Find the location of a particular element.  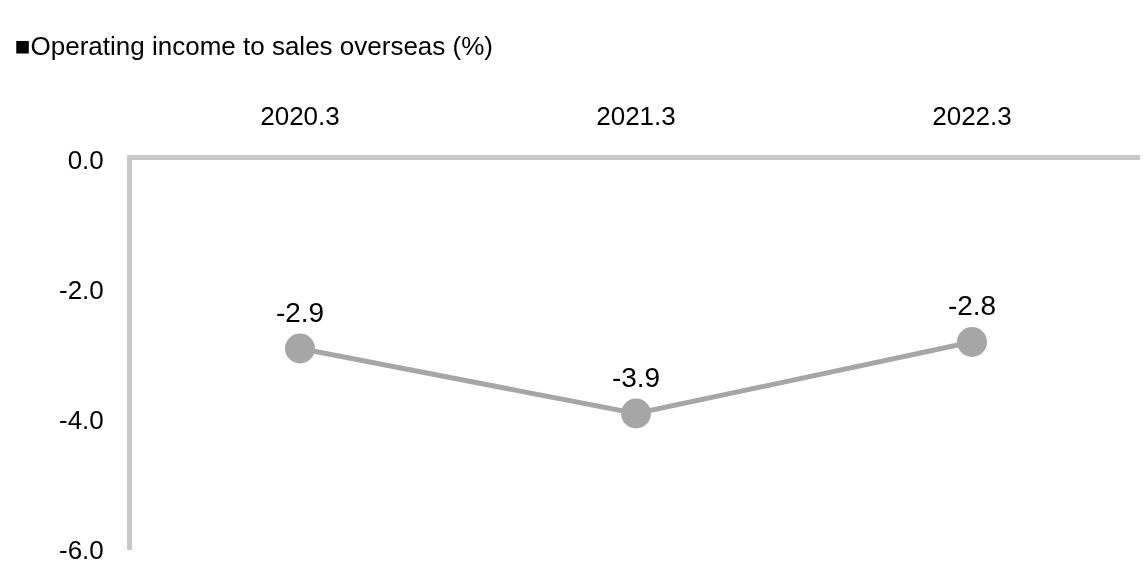

chart-title: ■Operating income to sales overseas (%) is located at coordinates (254, 45).